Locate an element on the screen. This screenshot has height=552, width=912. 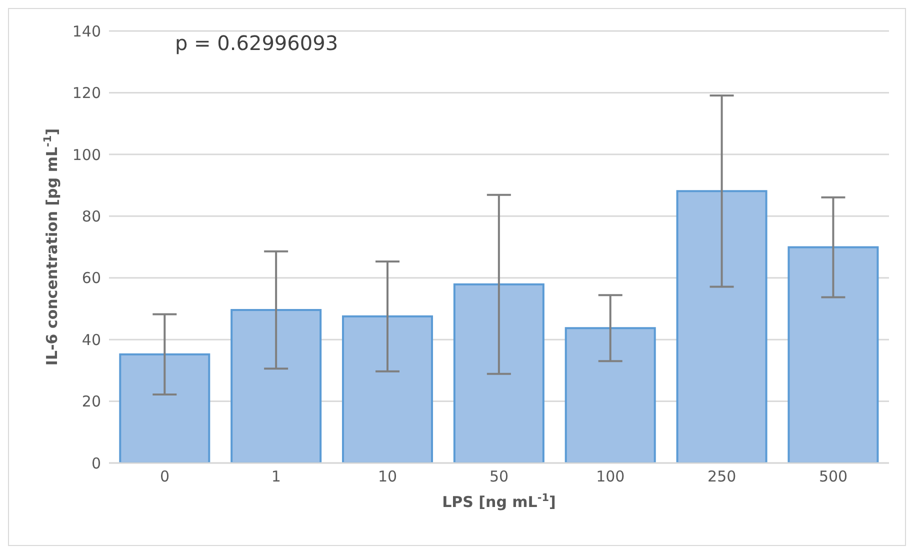
y-tick-label: 20 is located at coordinates (91, 401).